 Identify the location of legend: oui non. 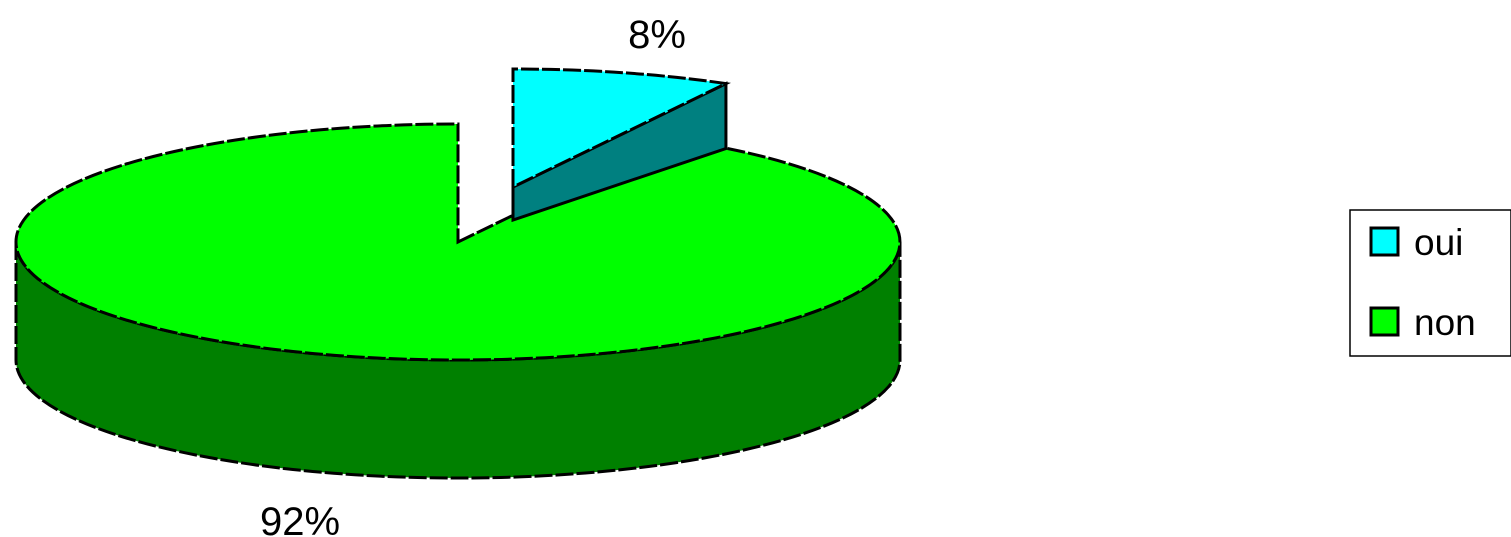
(1430, 283).